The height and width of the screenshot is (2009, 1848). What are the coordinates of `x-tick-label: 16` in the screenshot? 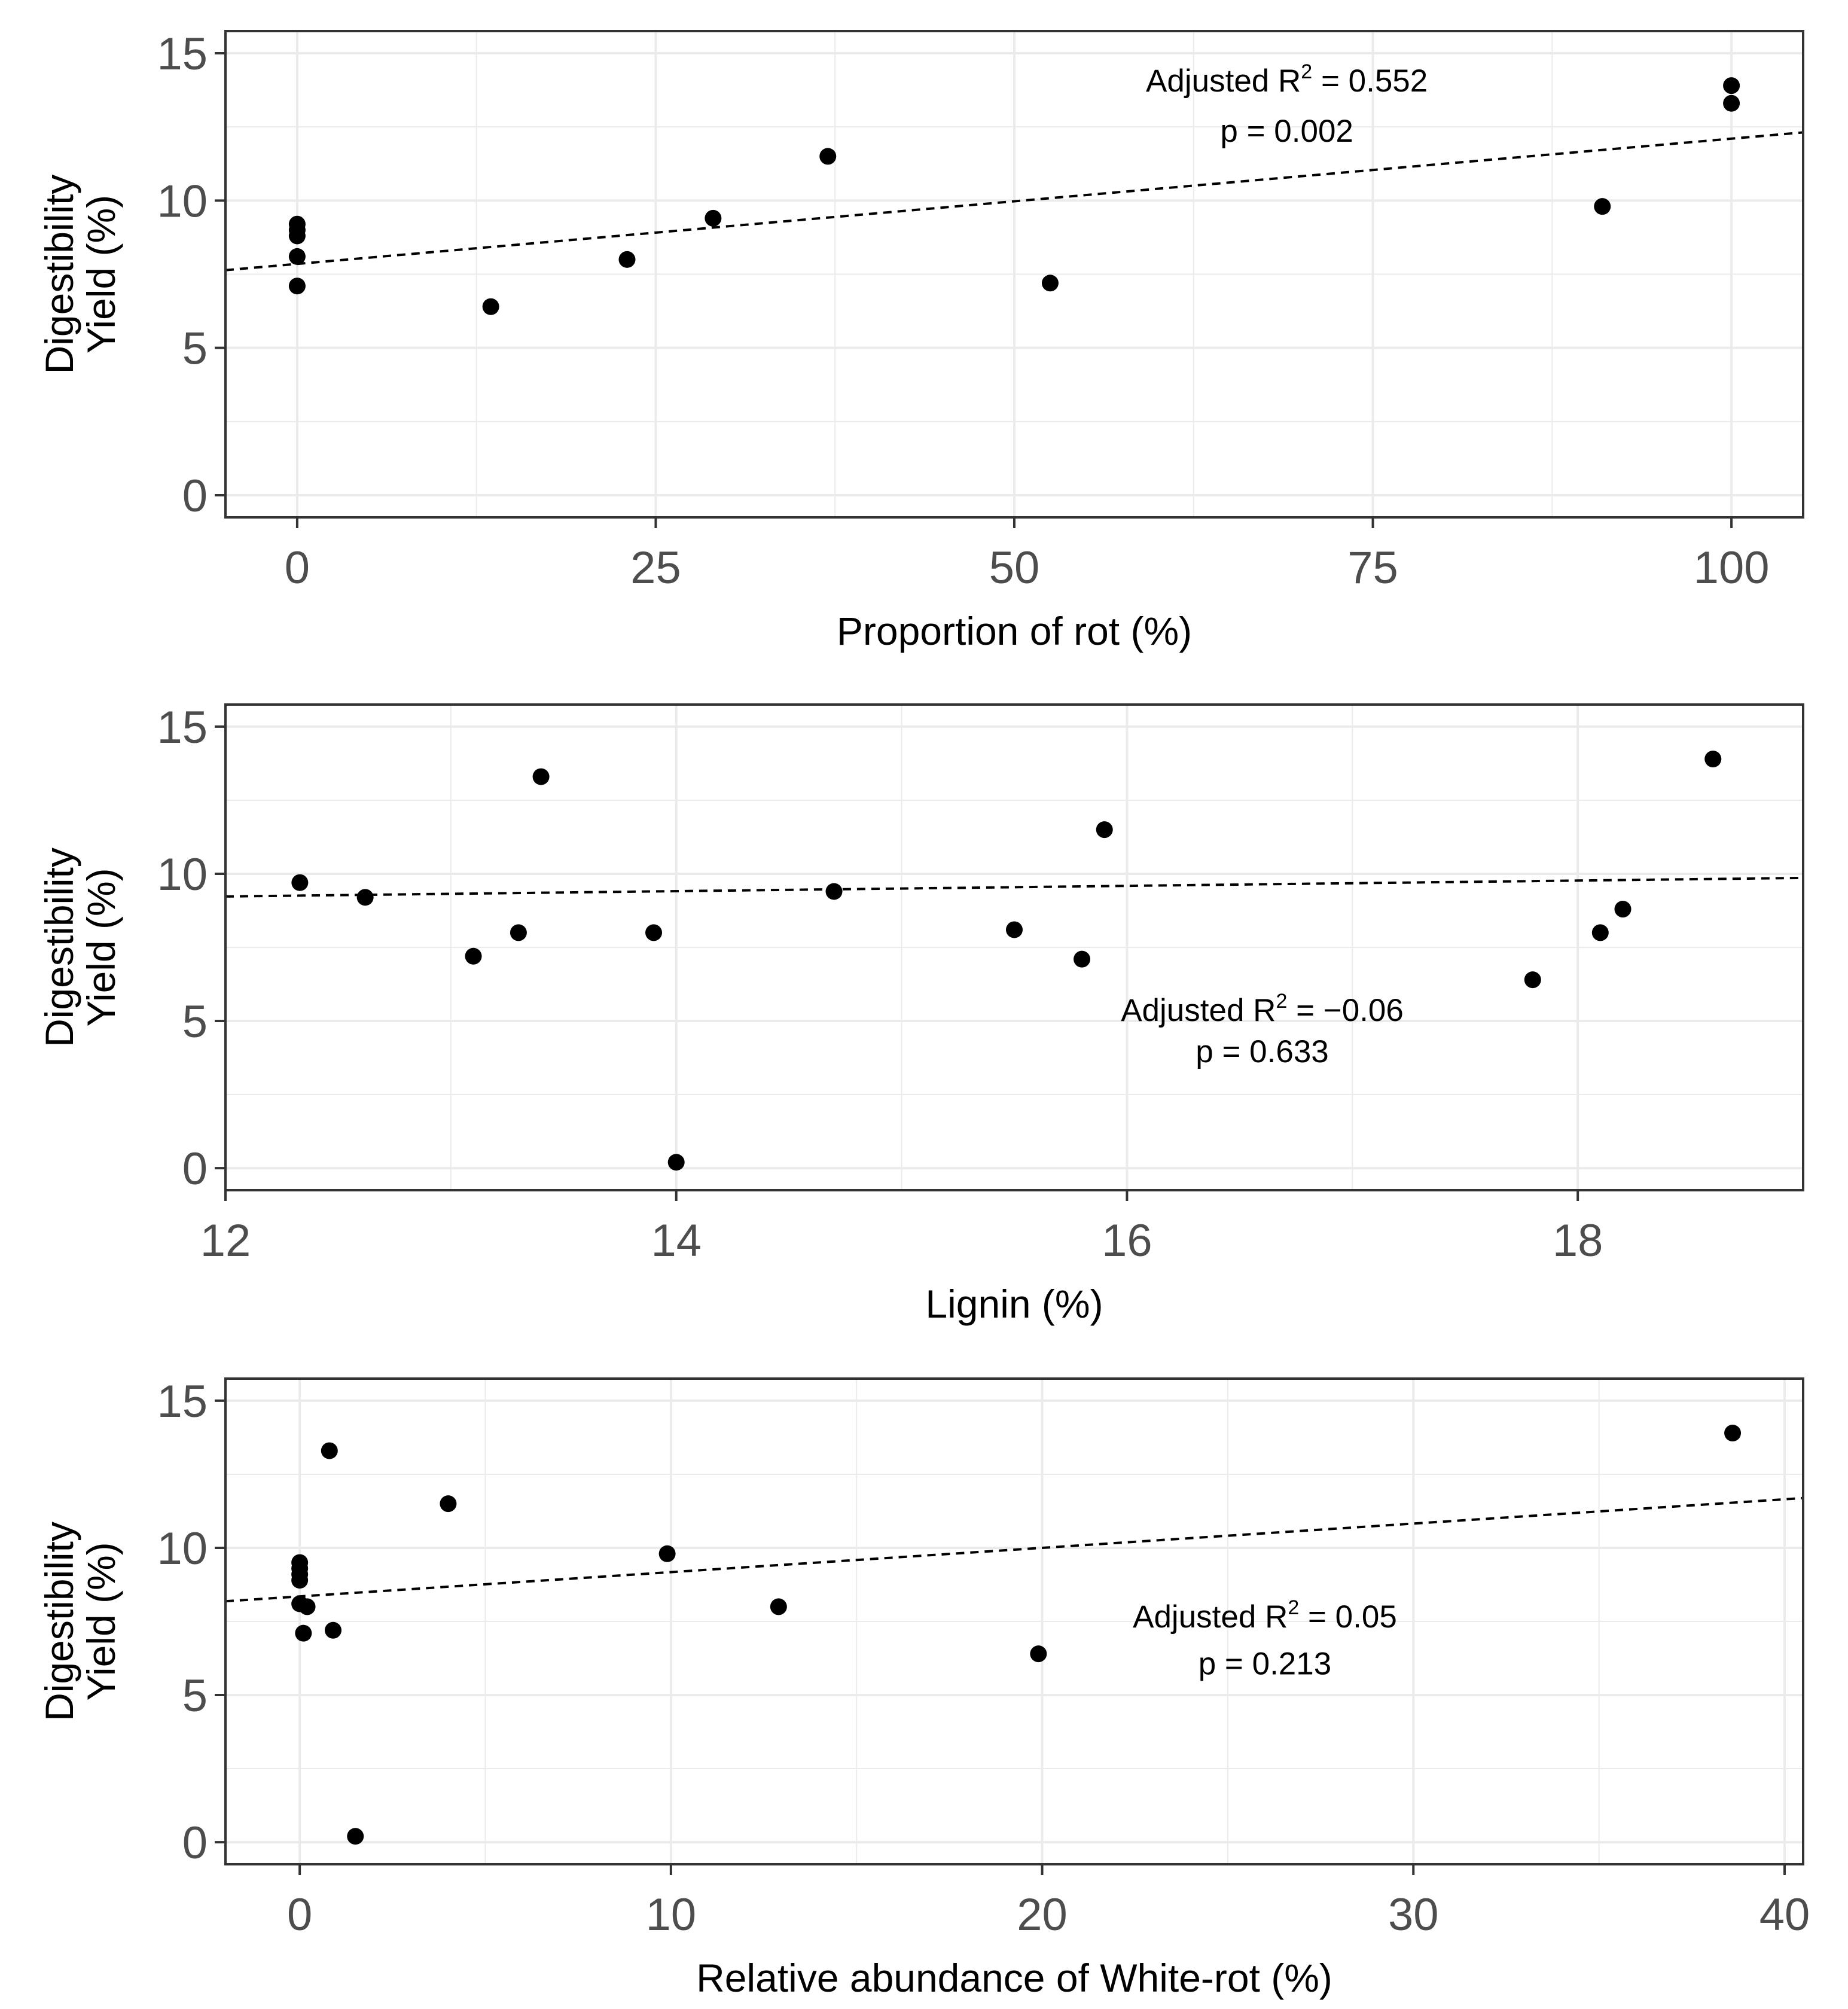 It's located at (1127, 1241).